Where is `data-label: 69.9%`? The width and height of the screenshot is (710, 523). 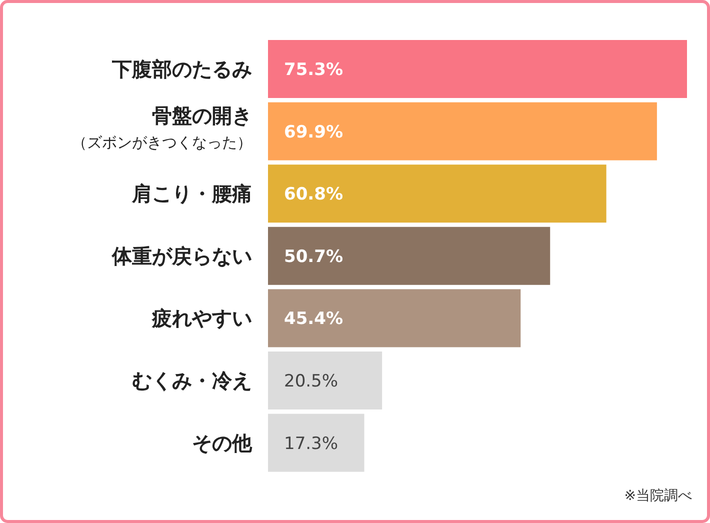 data-label: 69.9% is located at coordinates (313, 132).